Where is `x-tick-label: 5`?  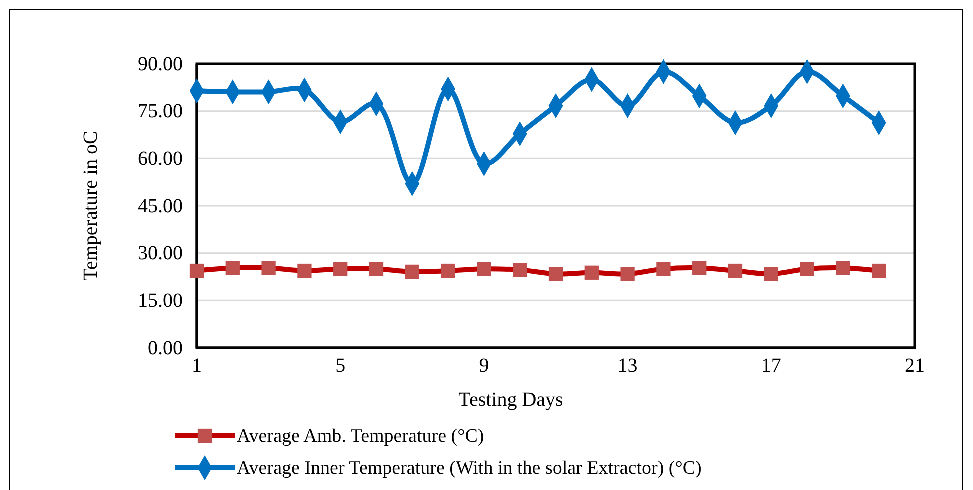 x-tick-label: 5 is located at coordinates (341, 366).